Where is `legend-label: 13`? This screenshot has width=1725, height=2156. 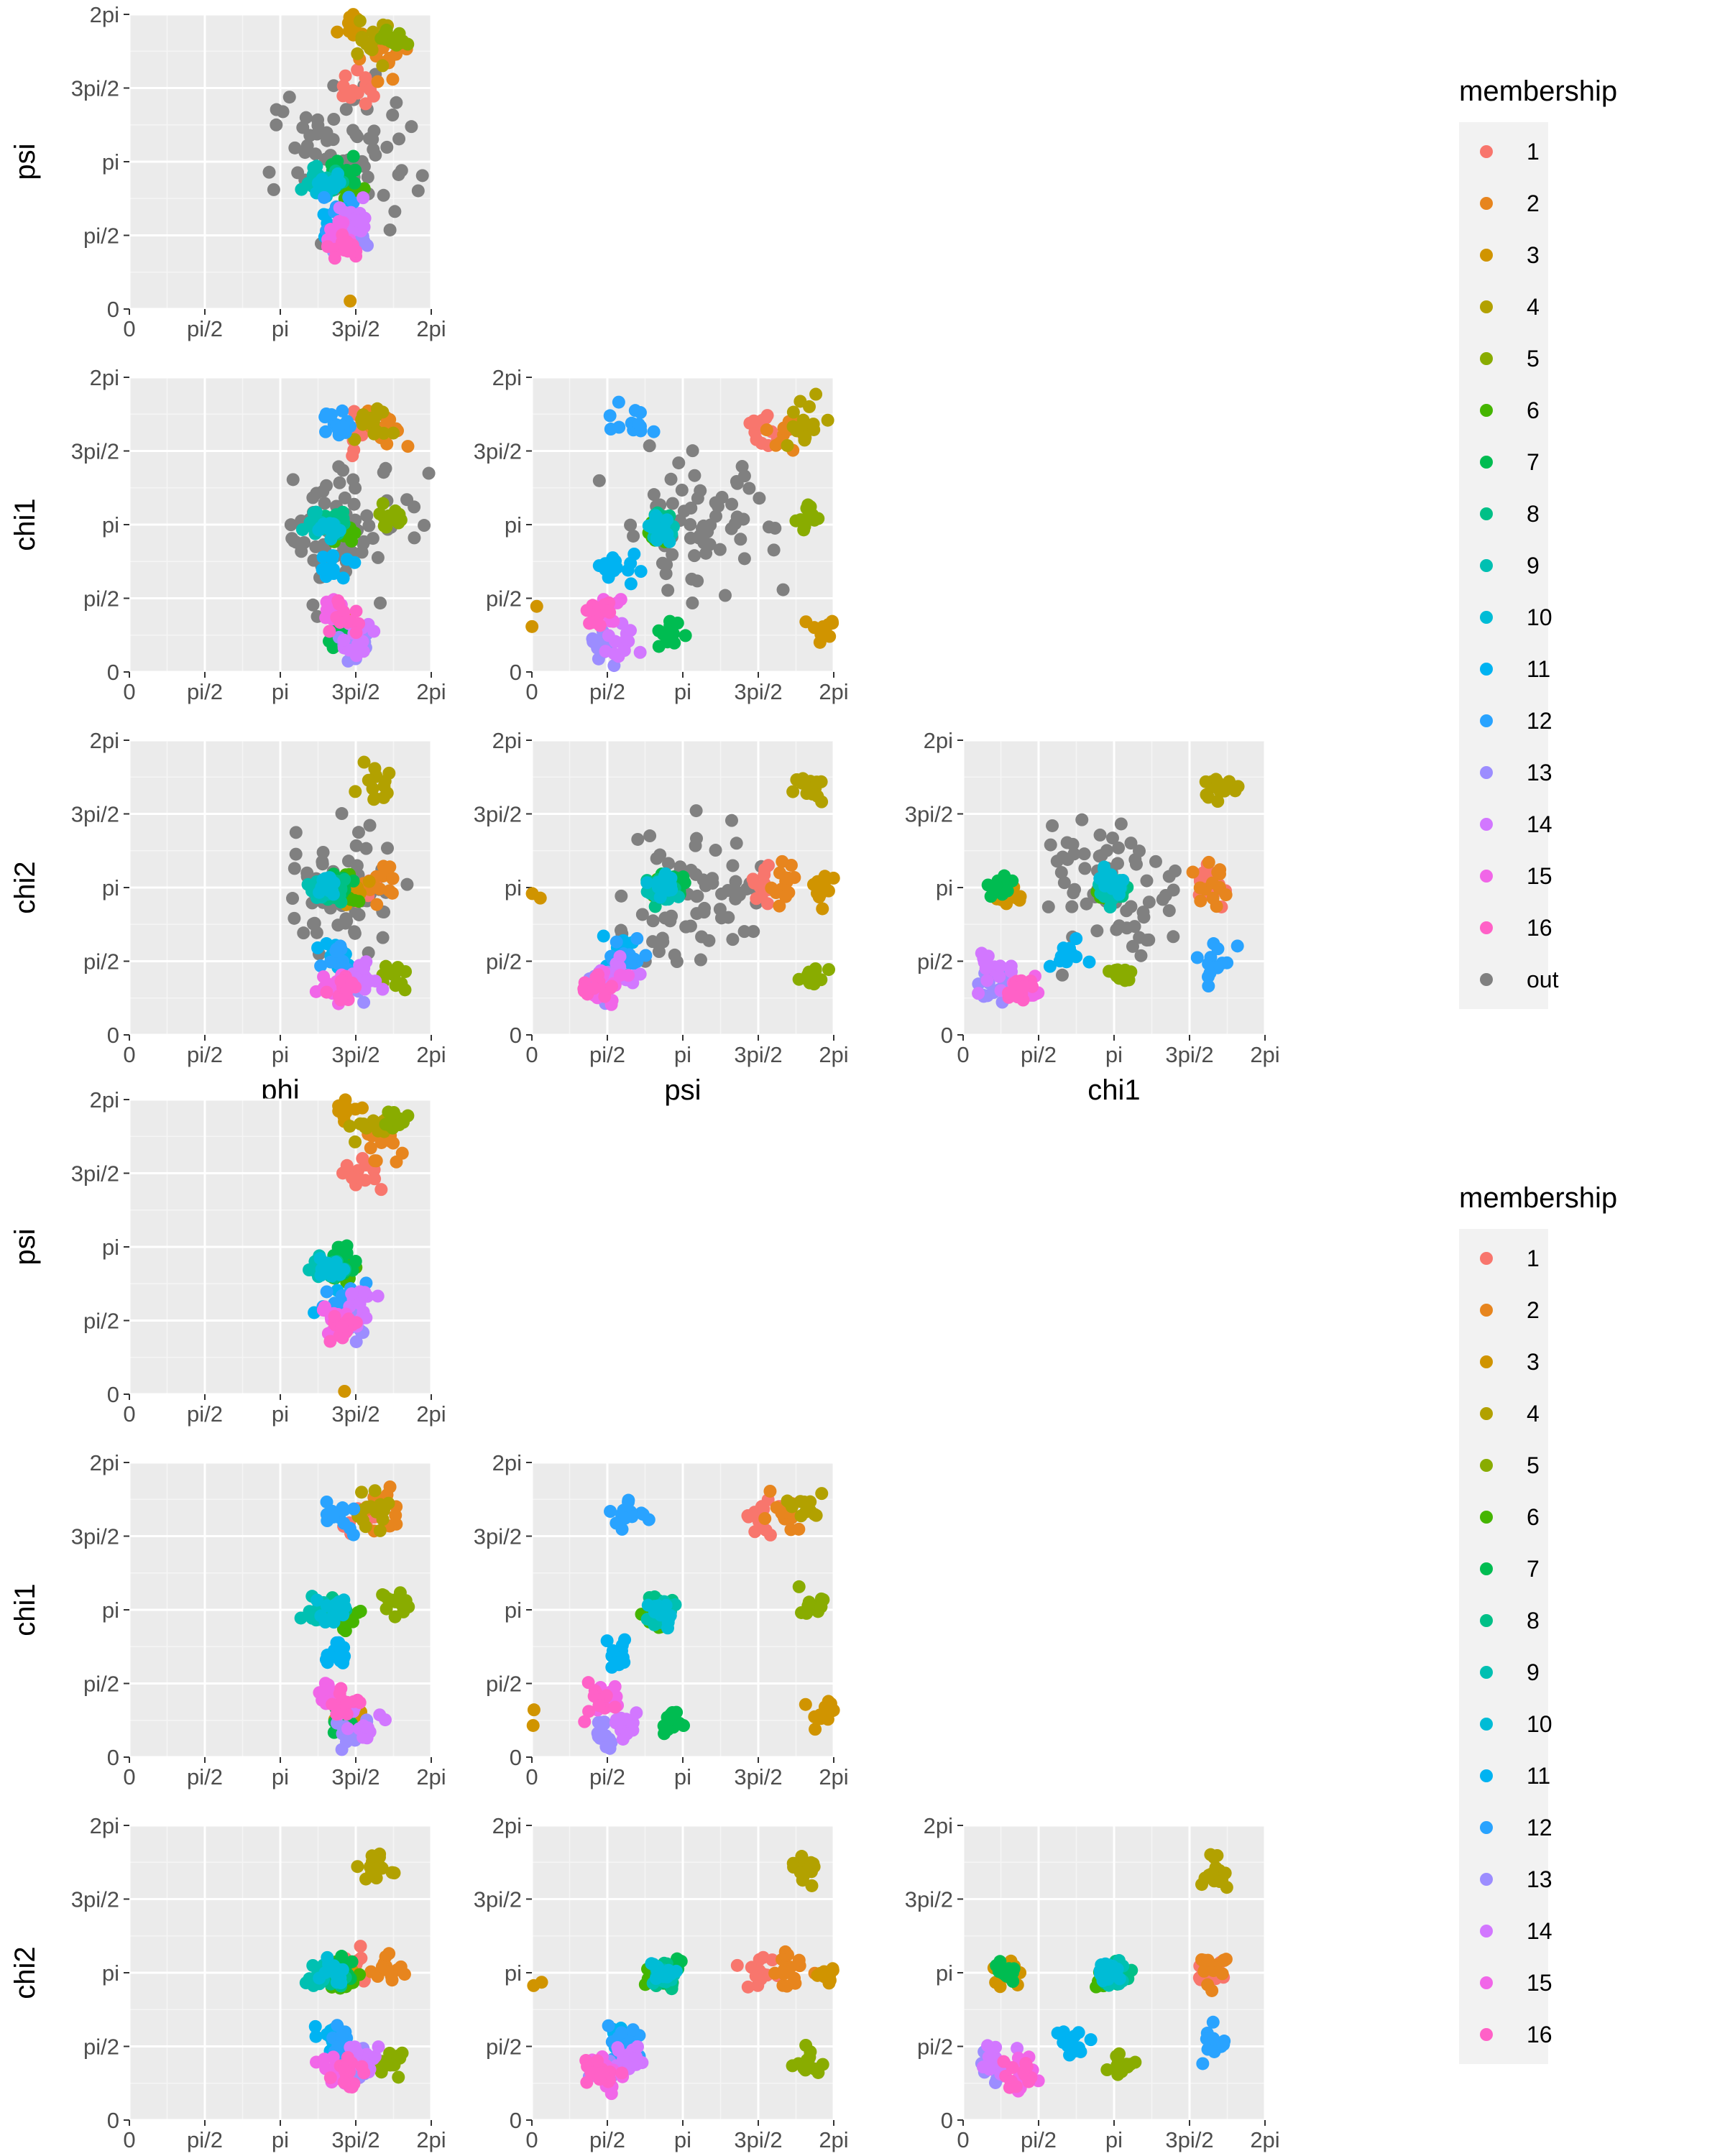
legend-label: 13 is located at coordinates (1539, 773).